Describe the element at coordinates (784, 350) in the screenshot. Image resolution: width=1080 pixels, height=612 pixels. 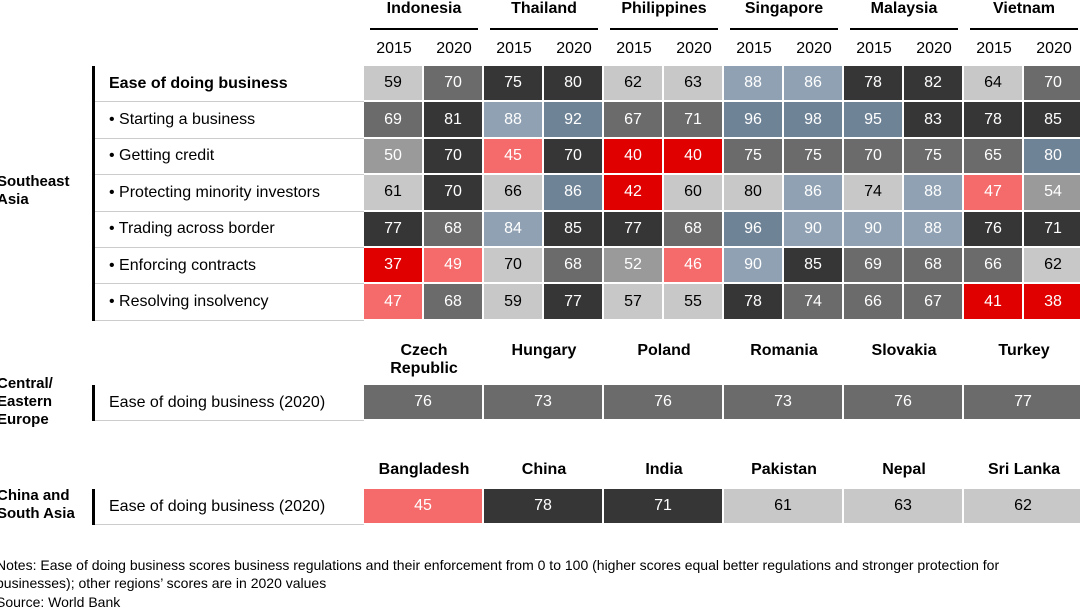
I see `country-header: Romania` at that location.